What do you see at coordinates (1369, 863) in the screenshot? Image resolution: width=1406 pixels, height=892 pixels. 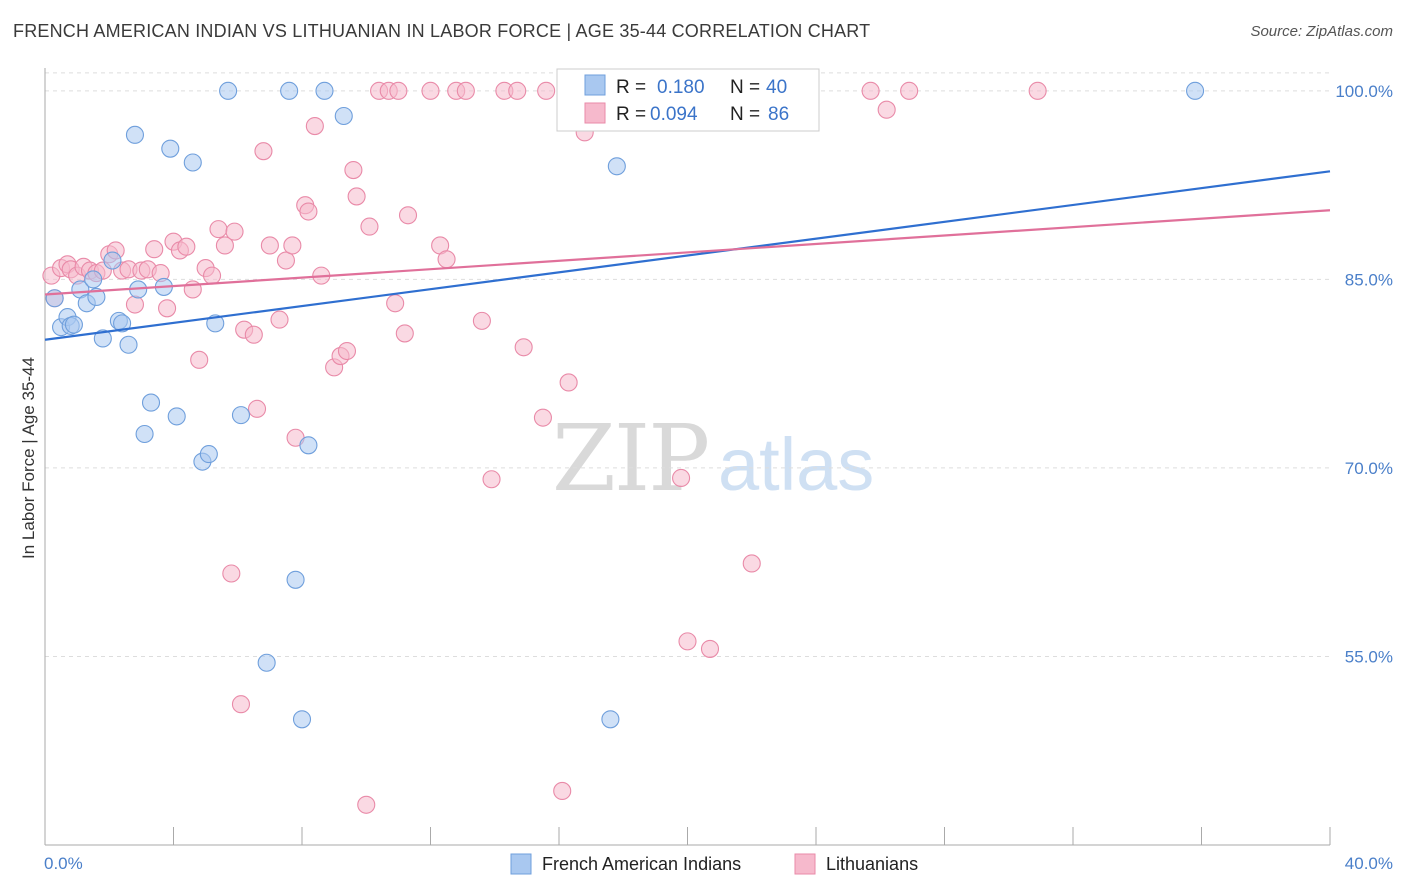 I see `x-tick-label: 40.0%` at bounding box center [1369, 863].